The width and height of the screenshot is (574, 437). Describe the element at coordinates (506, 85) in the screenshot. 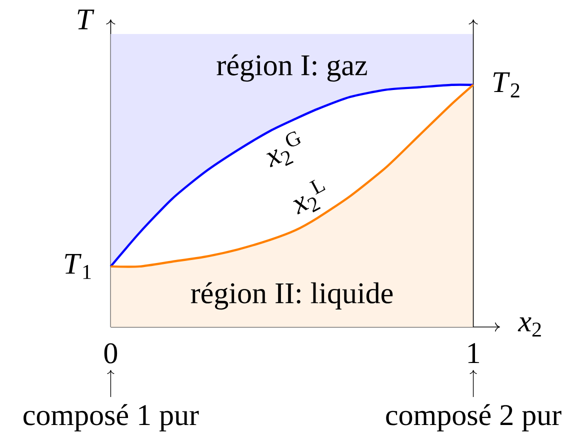

I see `annotation: T$_{2}$` at that location.